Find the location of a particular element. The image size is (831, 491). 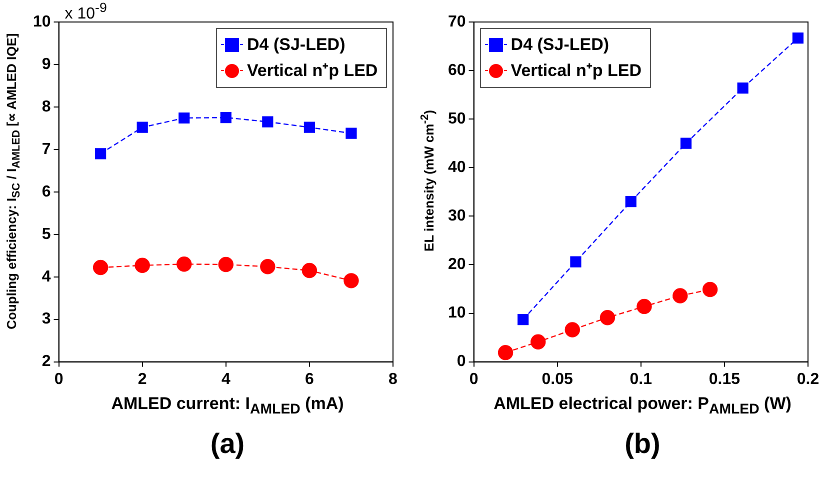

y-tick-label: 70 is located at coordinates (457, 21).